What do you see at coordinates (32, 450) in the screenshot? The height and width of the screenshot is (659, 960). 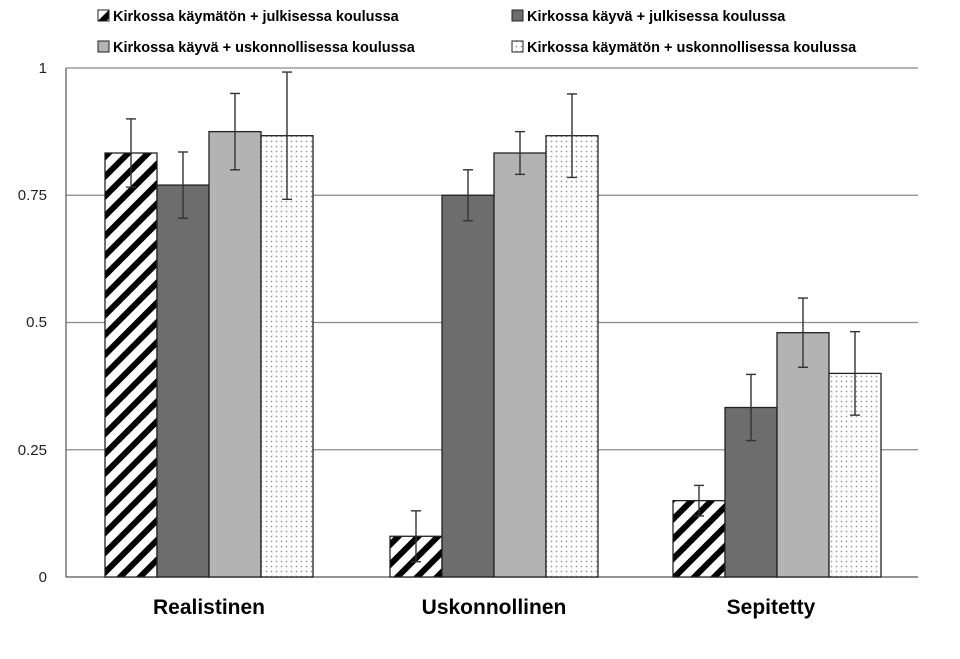 I see `y-tick-label: 0.25` at bounding box center [32, 450].